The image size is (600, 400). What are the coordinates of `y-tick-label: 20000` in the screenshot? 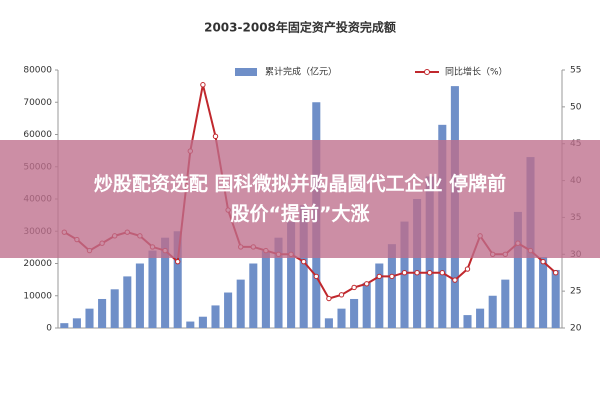 It's located at (37, 264).